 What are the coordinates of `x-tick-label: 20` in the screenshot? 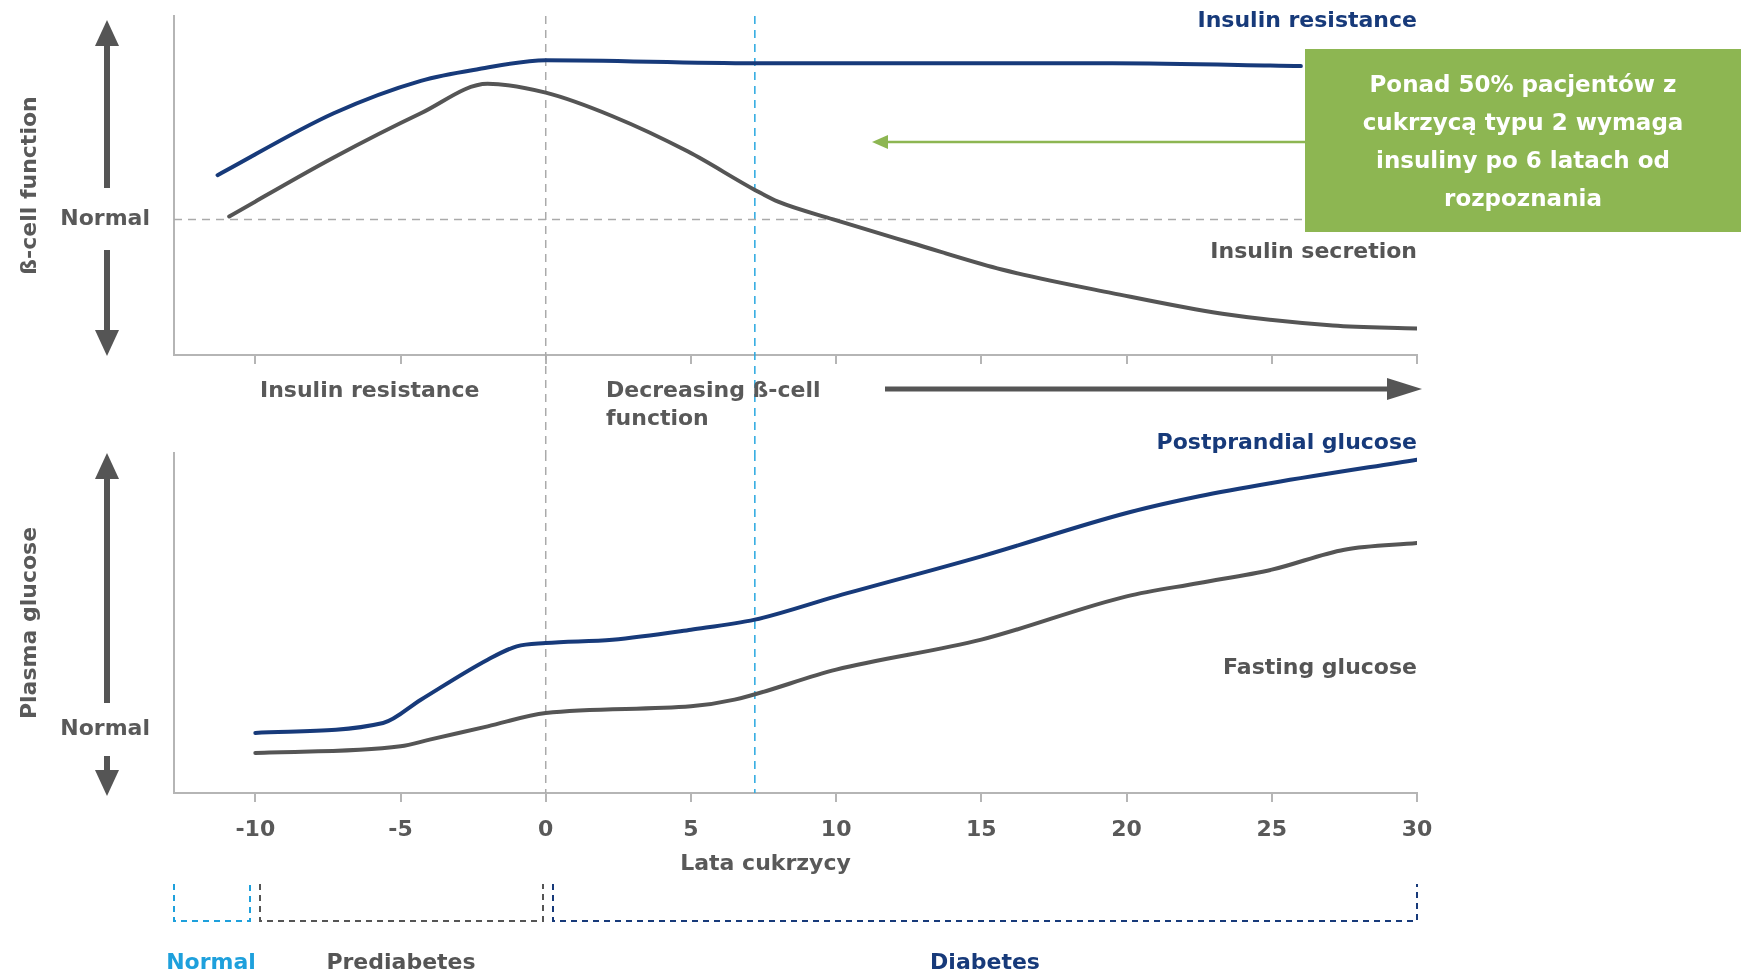 It's located at (1126, 828).